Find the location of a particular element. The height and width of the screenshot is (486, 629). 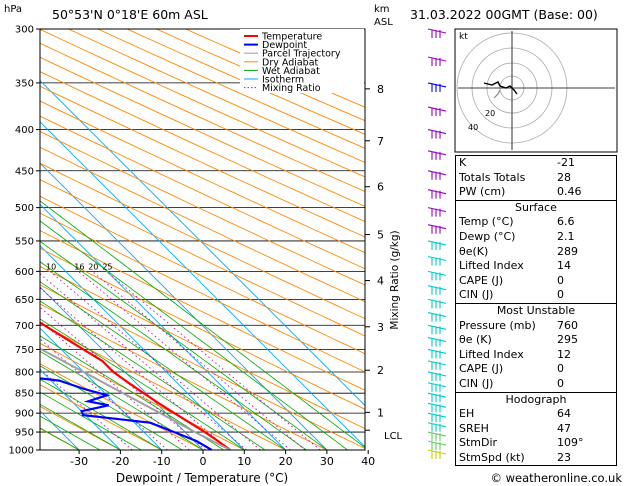

index-value: 760 is located at coordinates (567, 325).